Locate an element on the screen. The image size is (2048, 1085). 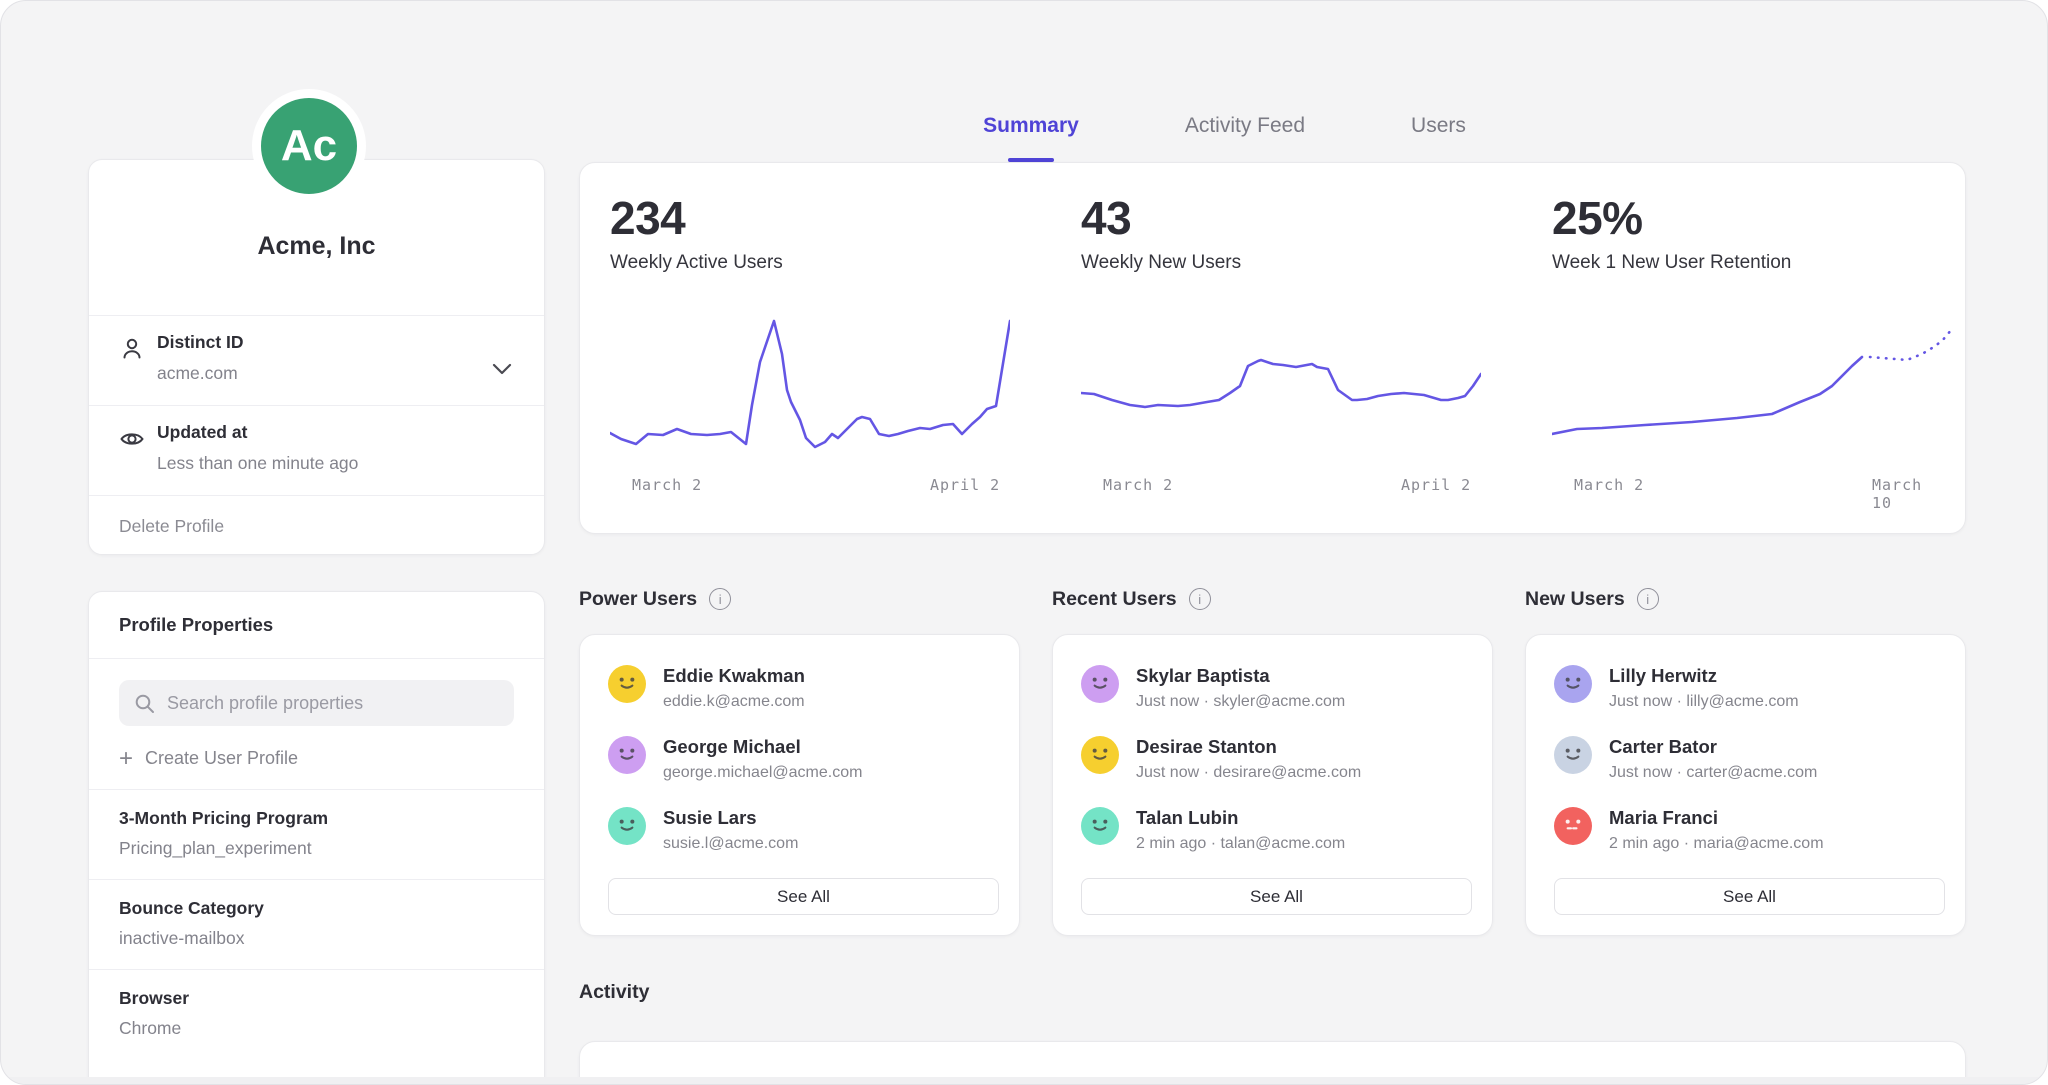
updated-at-value: Less than one minute ago is located at coordinates (258, 463).